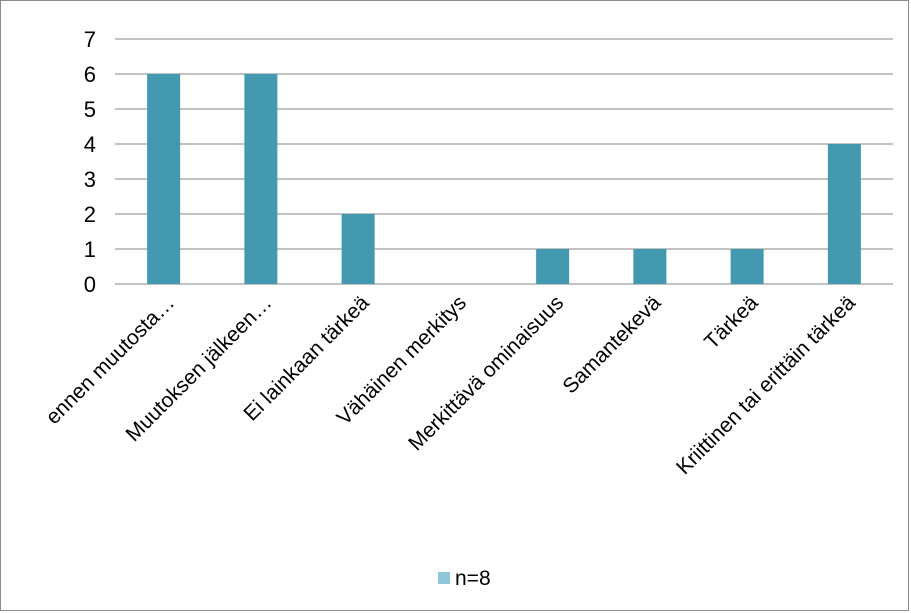  What do you see at coordinates (611, 344) in the screenshot?
I see `x-category-label: Samantekevä` at bounding box center [611, 344].